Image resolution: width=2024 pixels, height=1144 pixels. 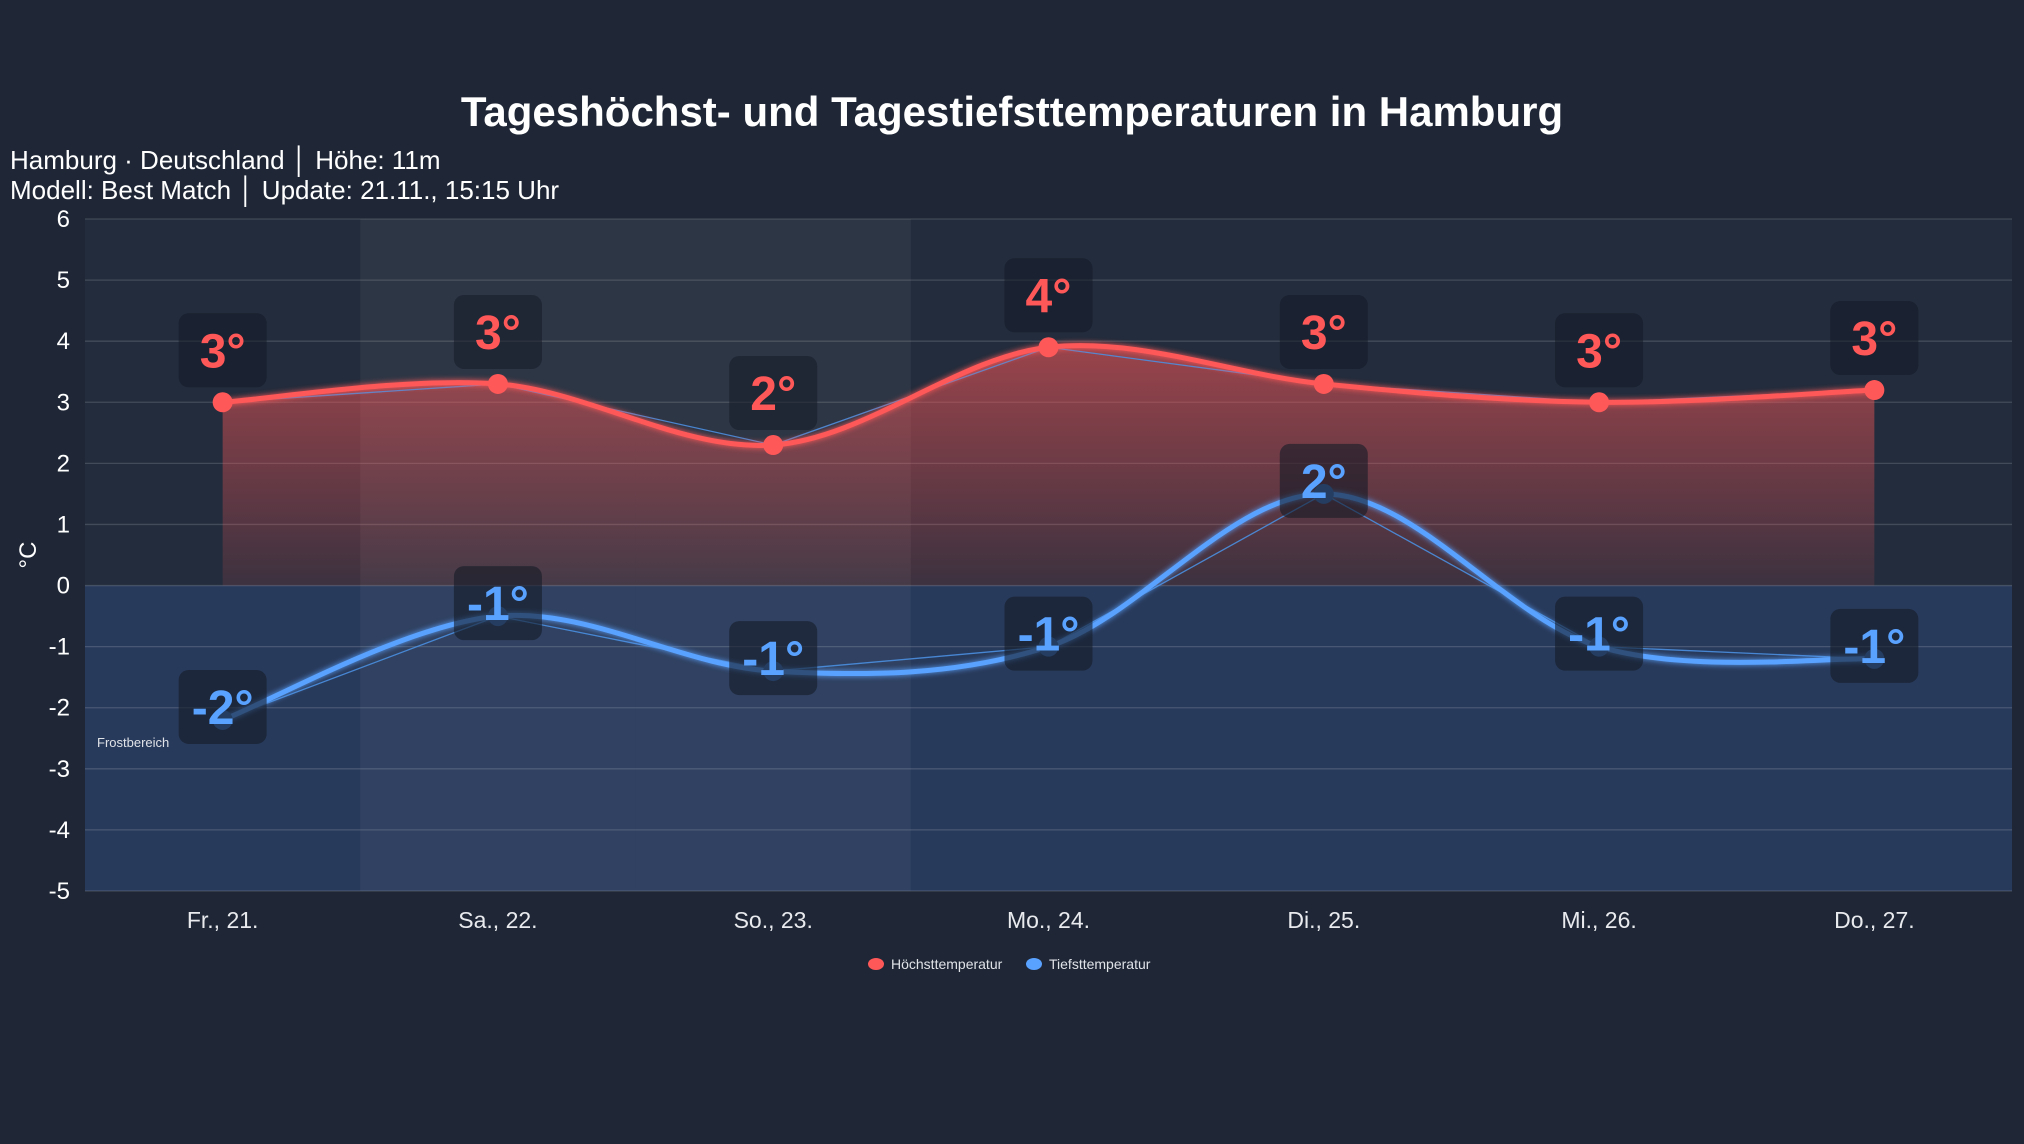 I want to click on high-temp-label: 4°, so click(x=1049, y=296).